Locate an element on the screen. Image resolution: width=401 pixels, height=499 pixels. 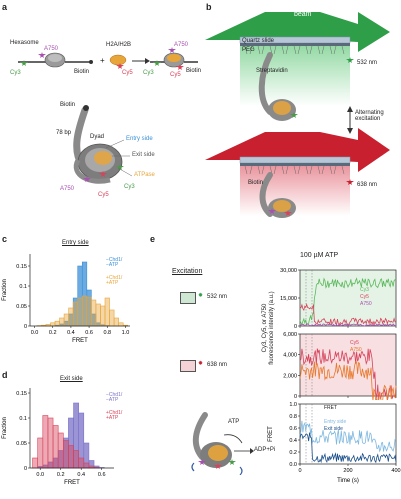
biotin-label-bottom: Biotin is located at coordinates (68, 105).